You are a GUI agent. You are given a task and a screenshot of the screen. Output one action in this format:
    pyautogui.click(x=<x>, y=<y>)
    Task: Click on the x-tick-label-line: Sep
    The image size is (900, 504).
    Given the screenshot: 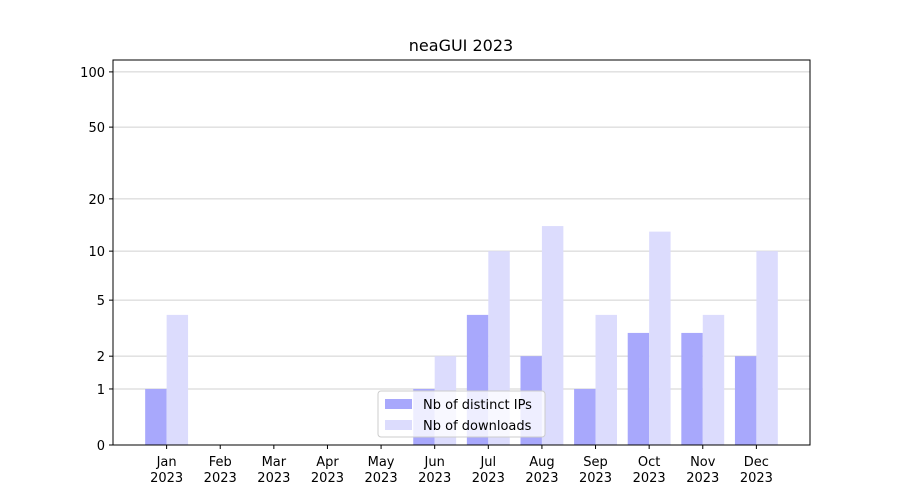 What is the action you would take?
    pyautogui.click(x=595, y=462)
    